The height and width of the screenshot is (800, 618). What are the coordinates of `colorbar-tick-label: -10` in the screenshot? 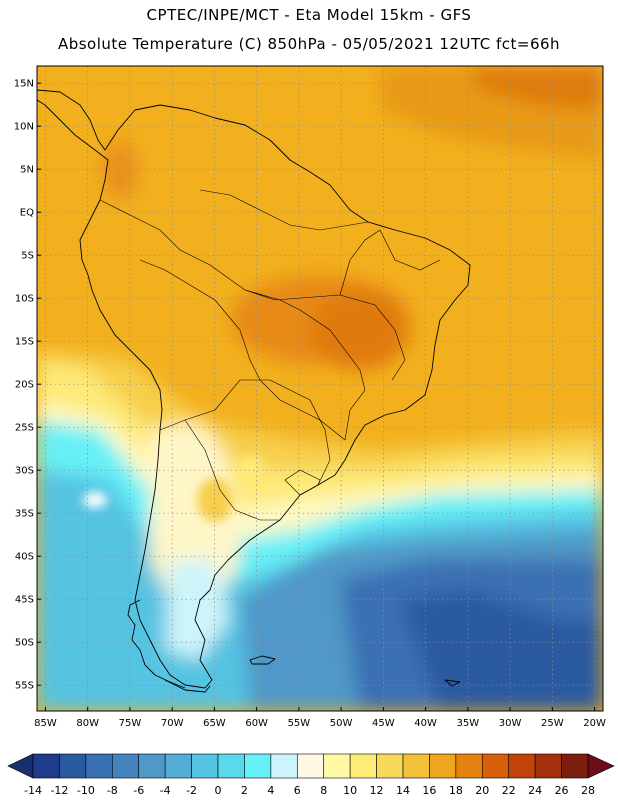 It's located at (86, 790).